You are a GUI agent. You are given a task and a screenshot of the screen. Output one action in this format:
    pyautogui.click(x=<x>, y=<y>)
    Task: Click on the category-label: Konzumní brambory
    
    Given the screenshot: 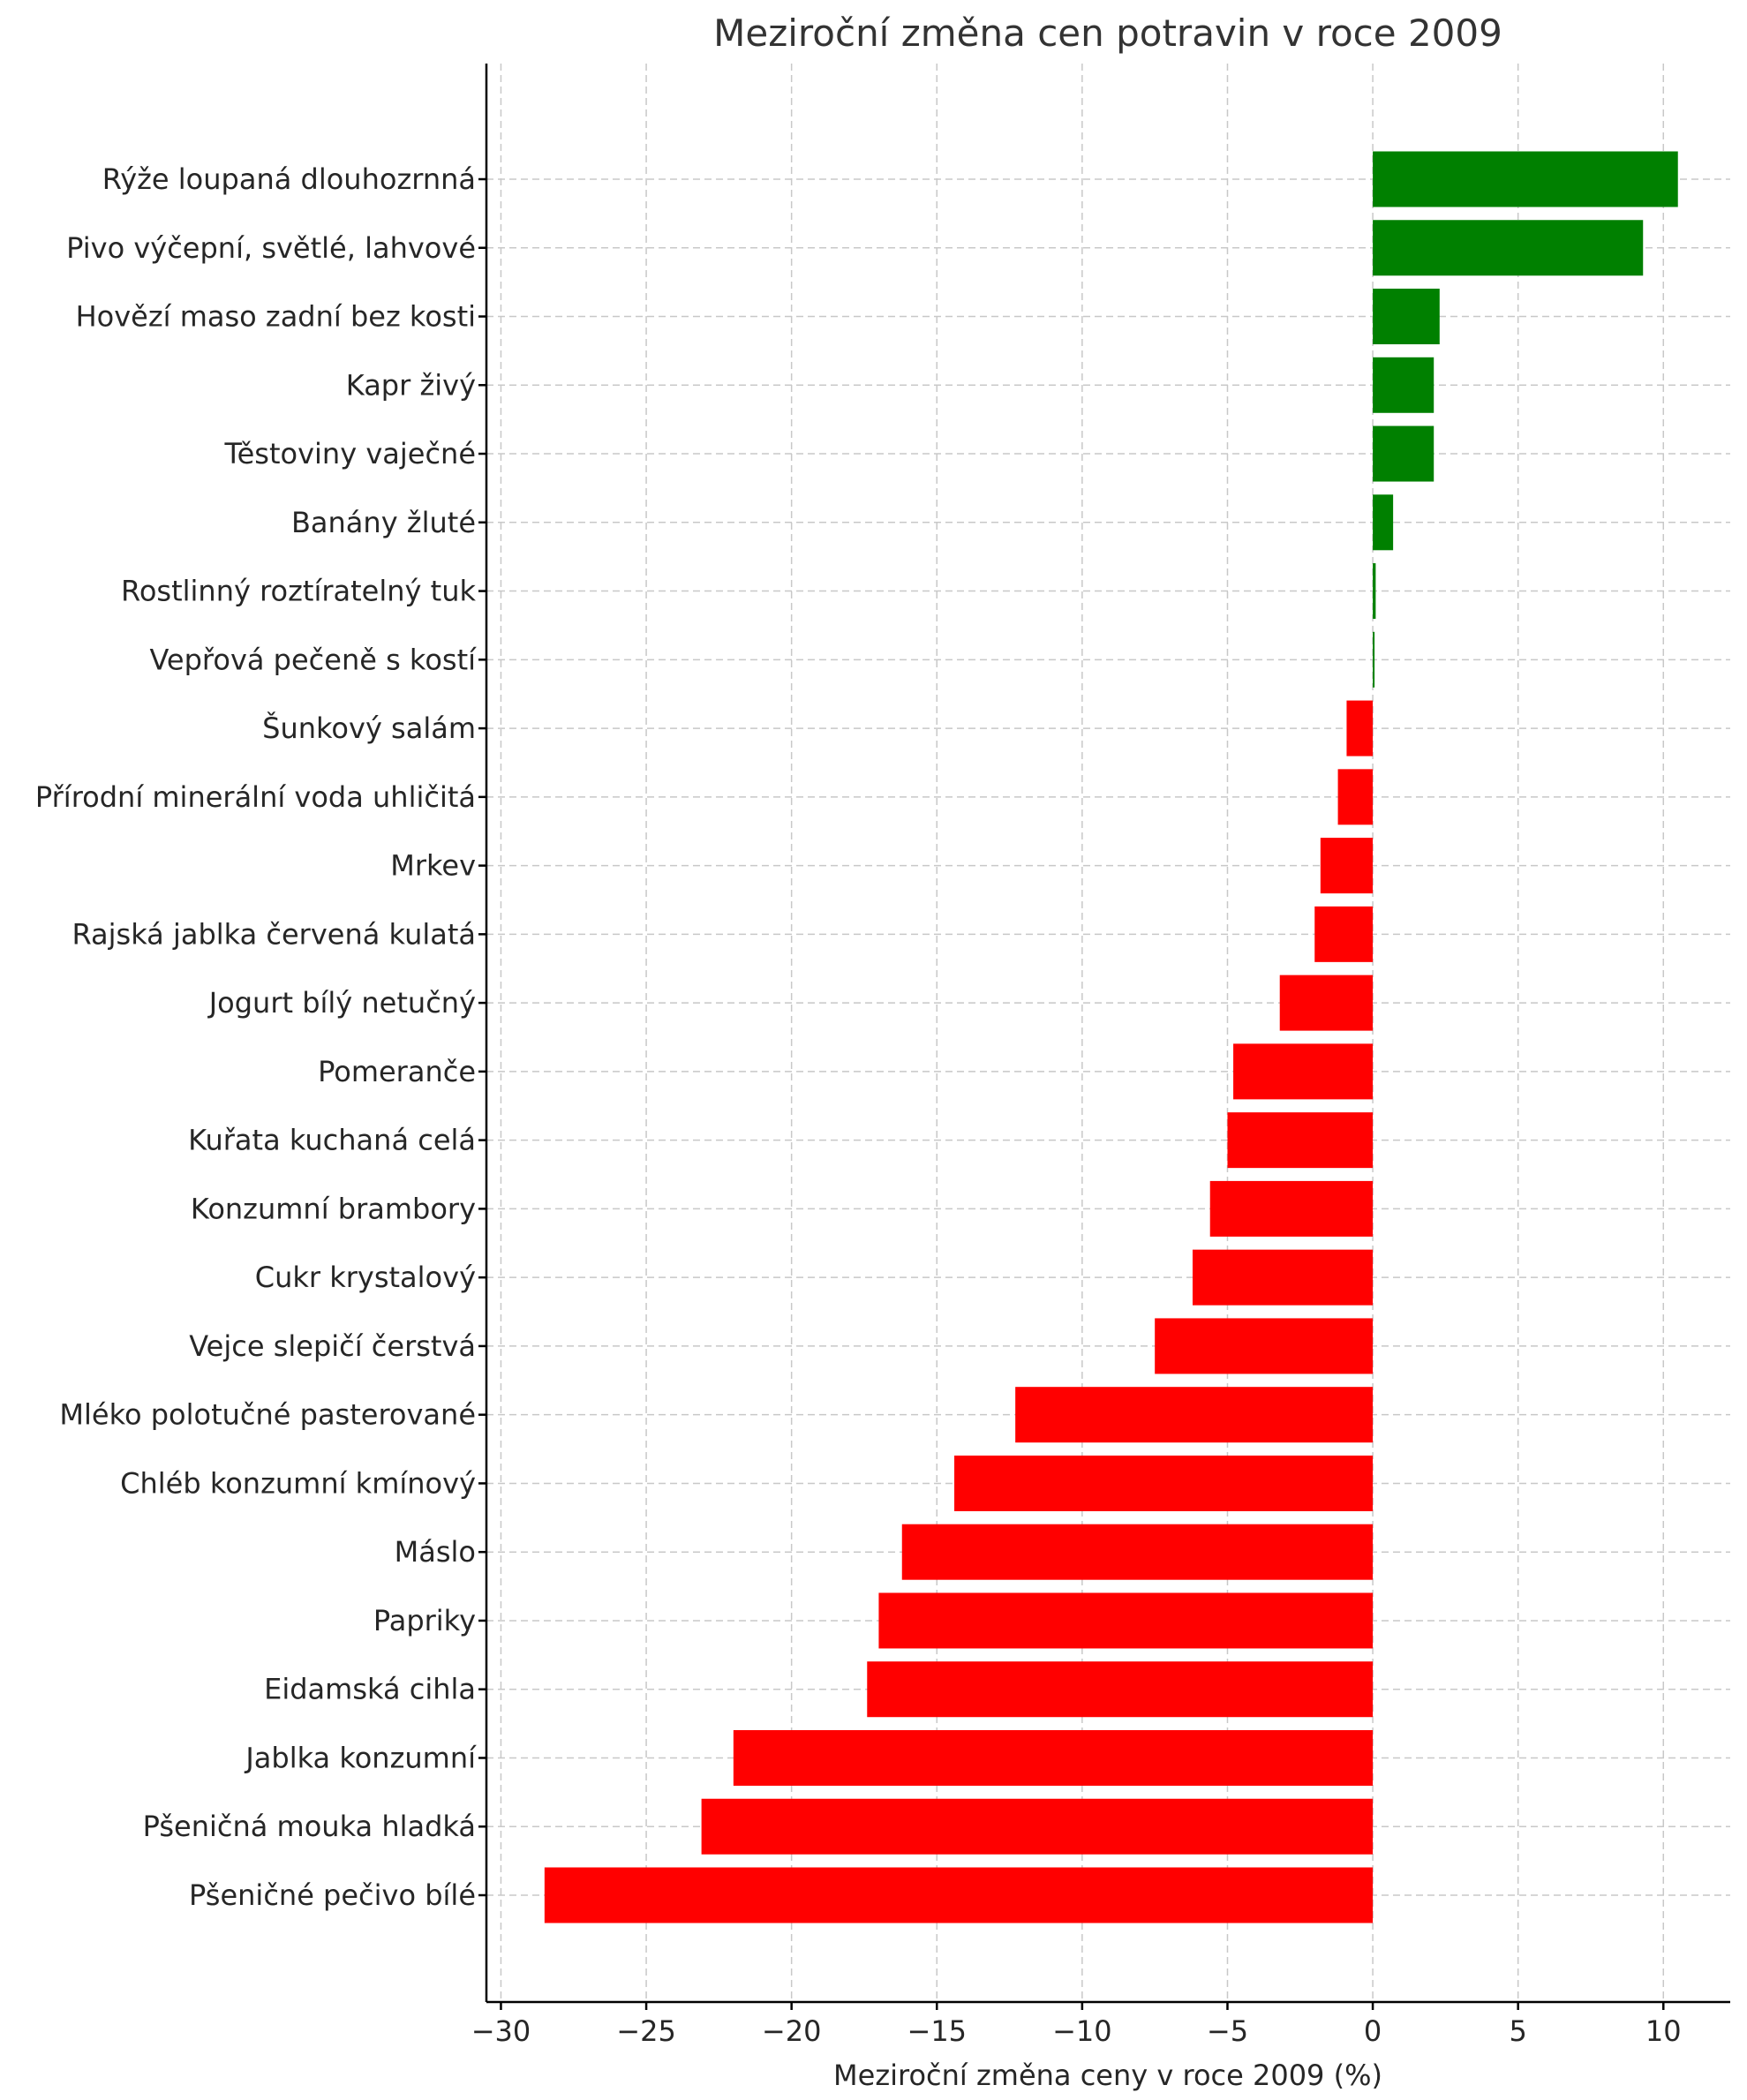 What is the action you would take?
    pyautogui.click(x=333, y=1208)
    